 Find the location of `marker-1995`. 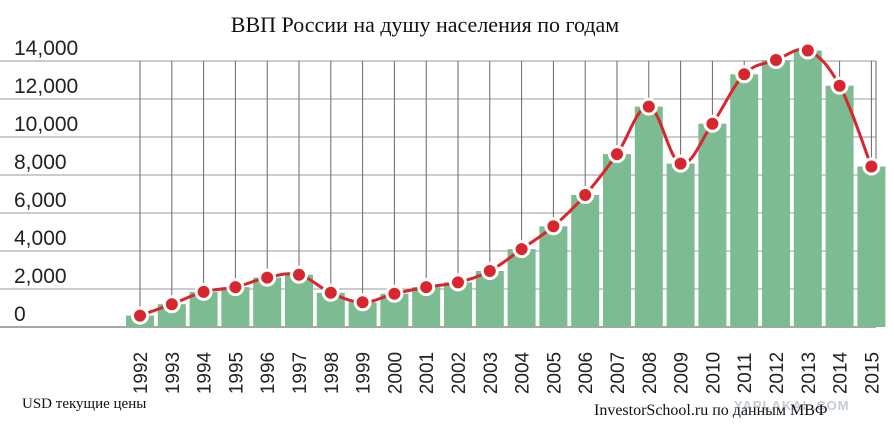

marker-1995 is located at coordinates (235, 287).